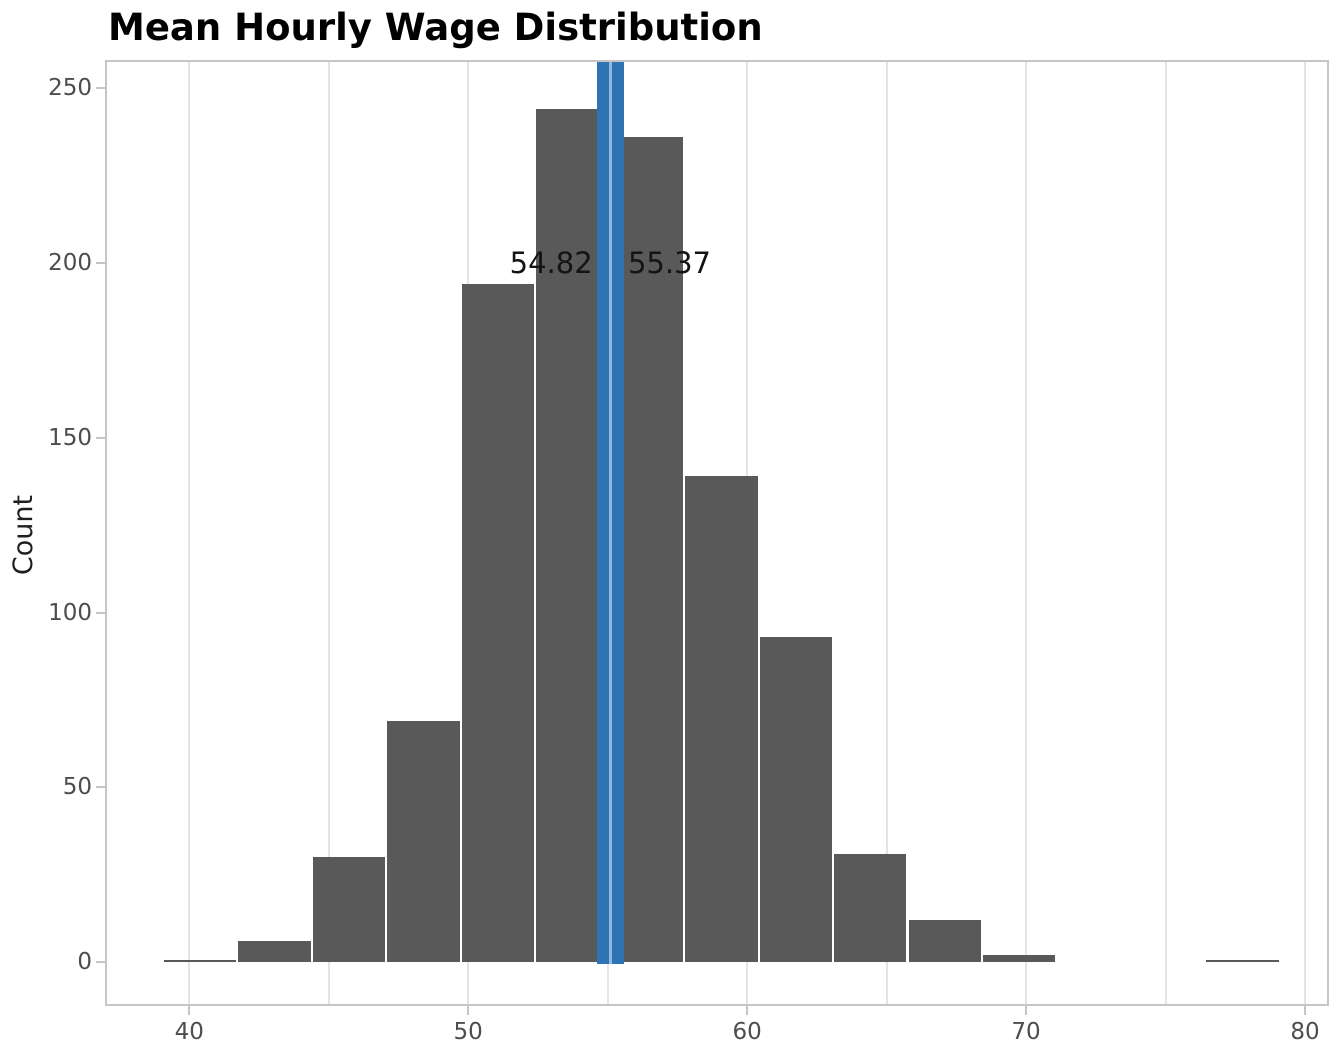 This screenshot has height=1056, width=1344. What do you see at coordinates (1026, 1032) in the screenshot?
I see `x-tick-label: 70` at bounding box center [1026, 1032].